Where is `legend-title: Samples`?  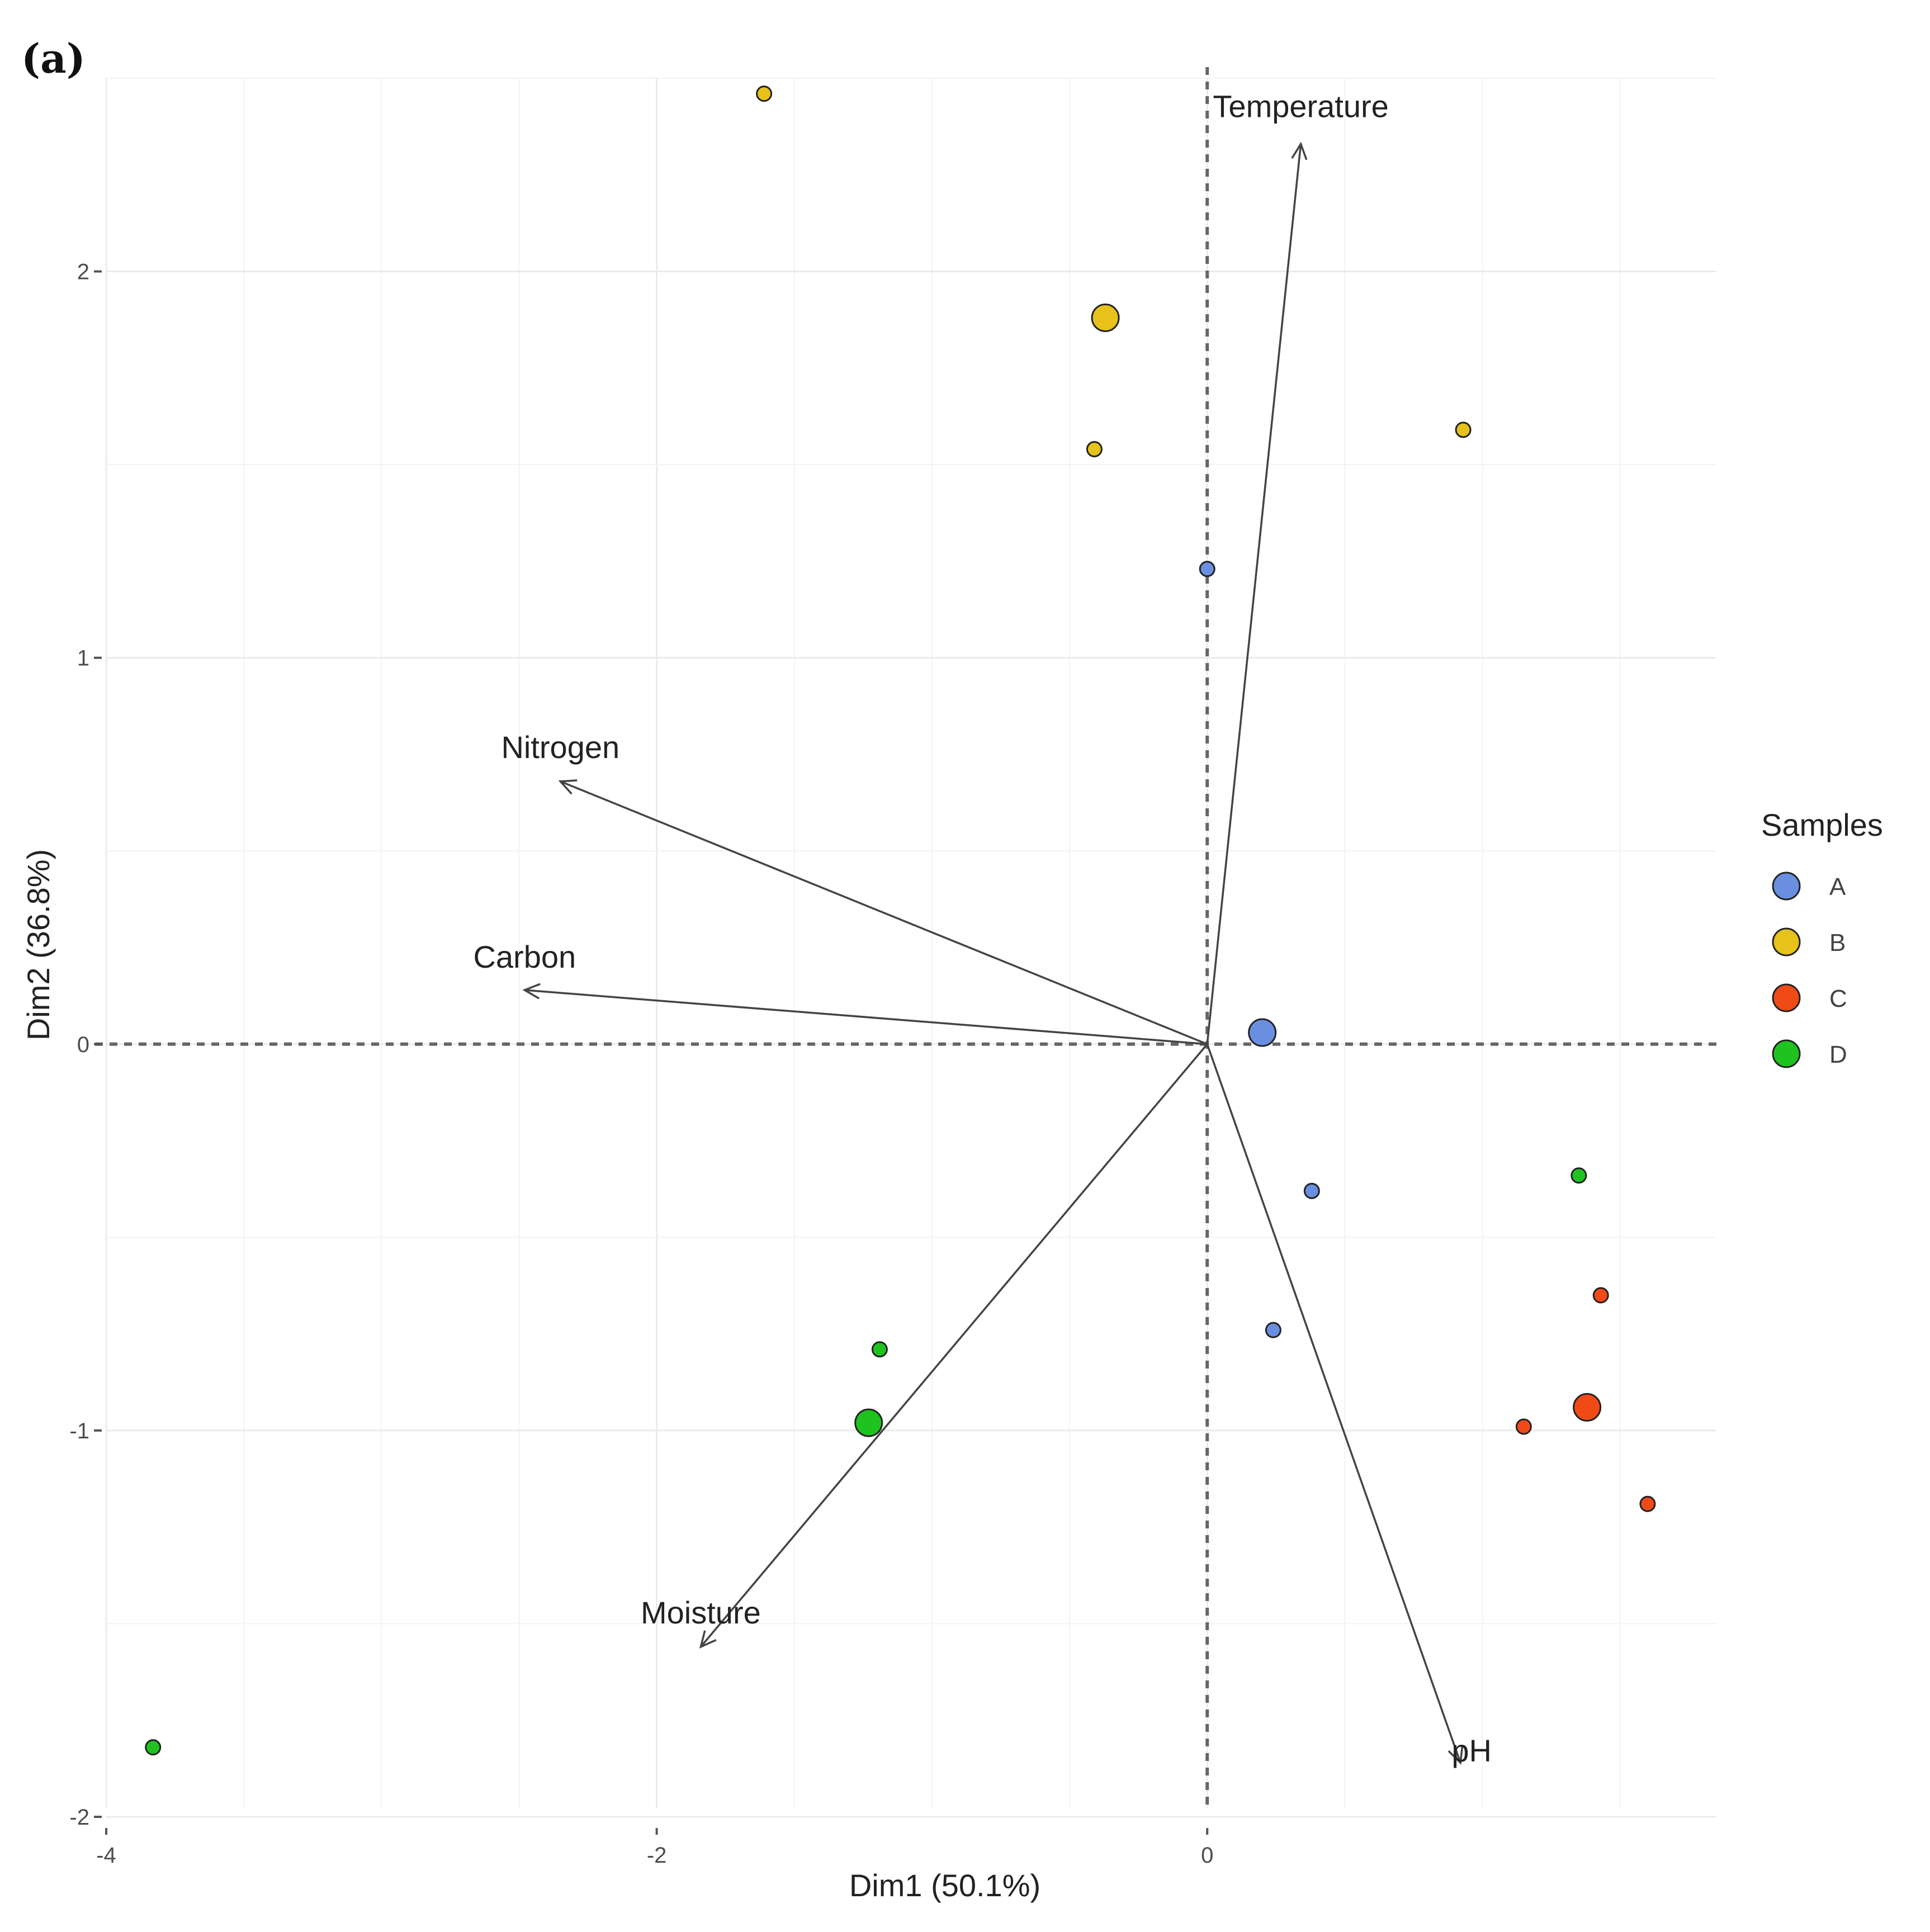 legend-title: Samples is located at coordinates (1822, 825).